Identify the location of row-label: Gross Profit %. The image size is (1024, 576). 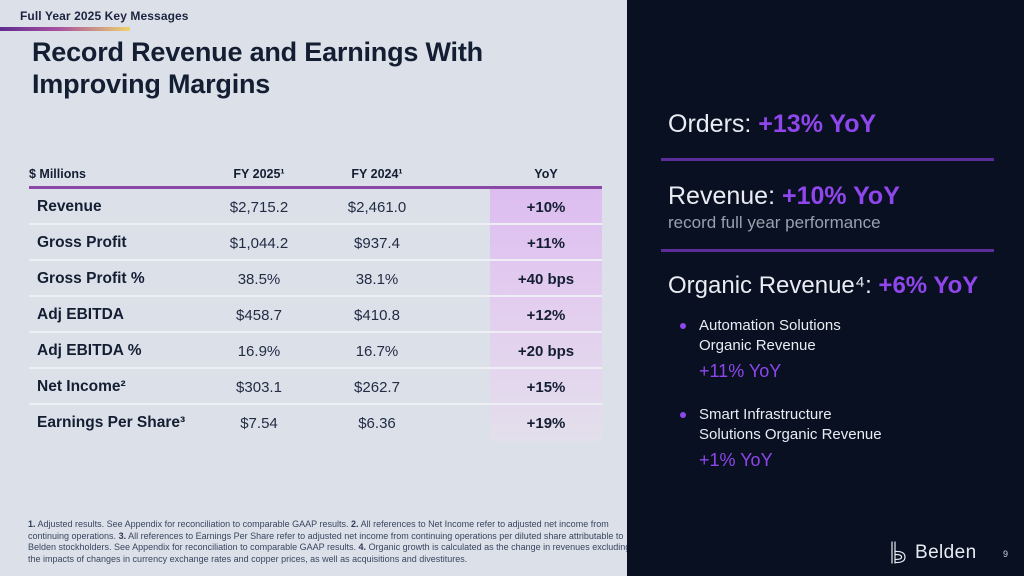
(91, 278).